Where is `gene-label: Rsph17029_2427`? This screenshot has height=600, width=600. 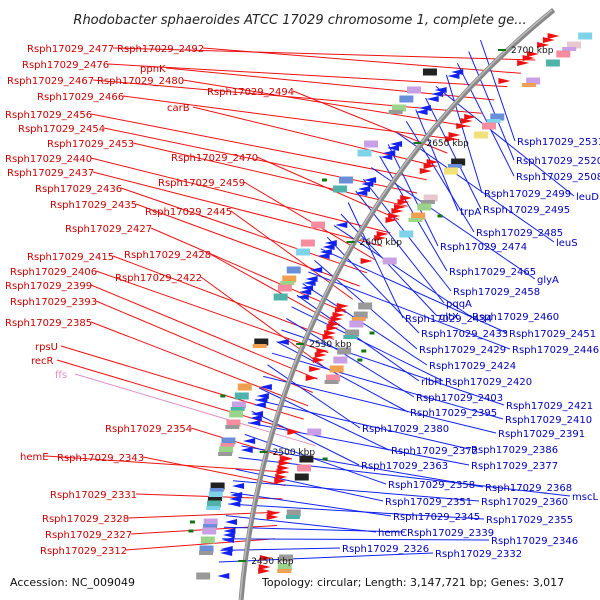 gene-label: Rsph17029_2427 is located at coordinates (108, 229).